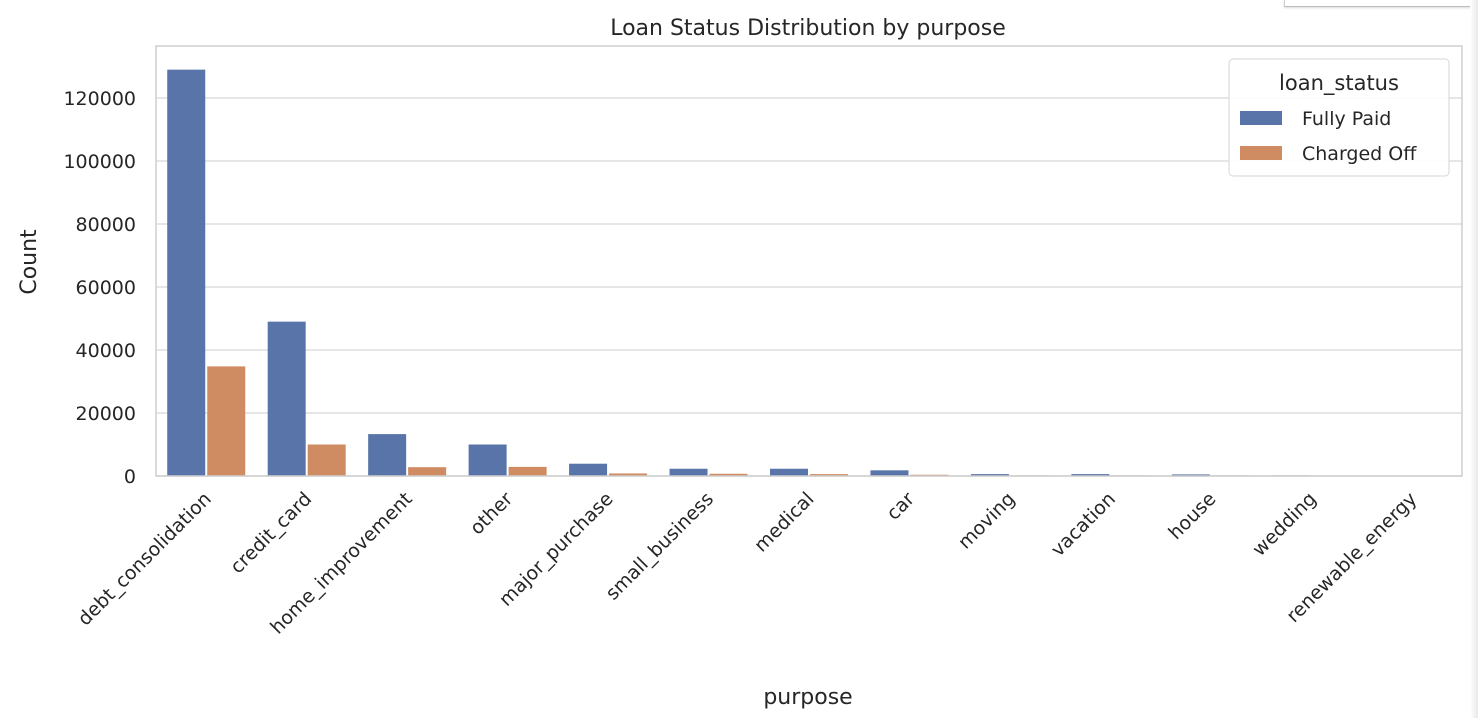  Describe the element at coordinates (99, 162) in the screenshot. I see `y-tick-label: 100000` at that location.